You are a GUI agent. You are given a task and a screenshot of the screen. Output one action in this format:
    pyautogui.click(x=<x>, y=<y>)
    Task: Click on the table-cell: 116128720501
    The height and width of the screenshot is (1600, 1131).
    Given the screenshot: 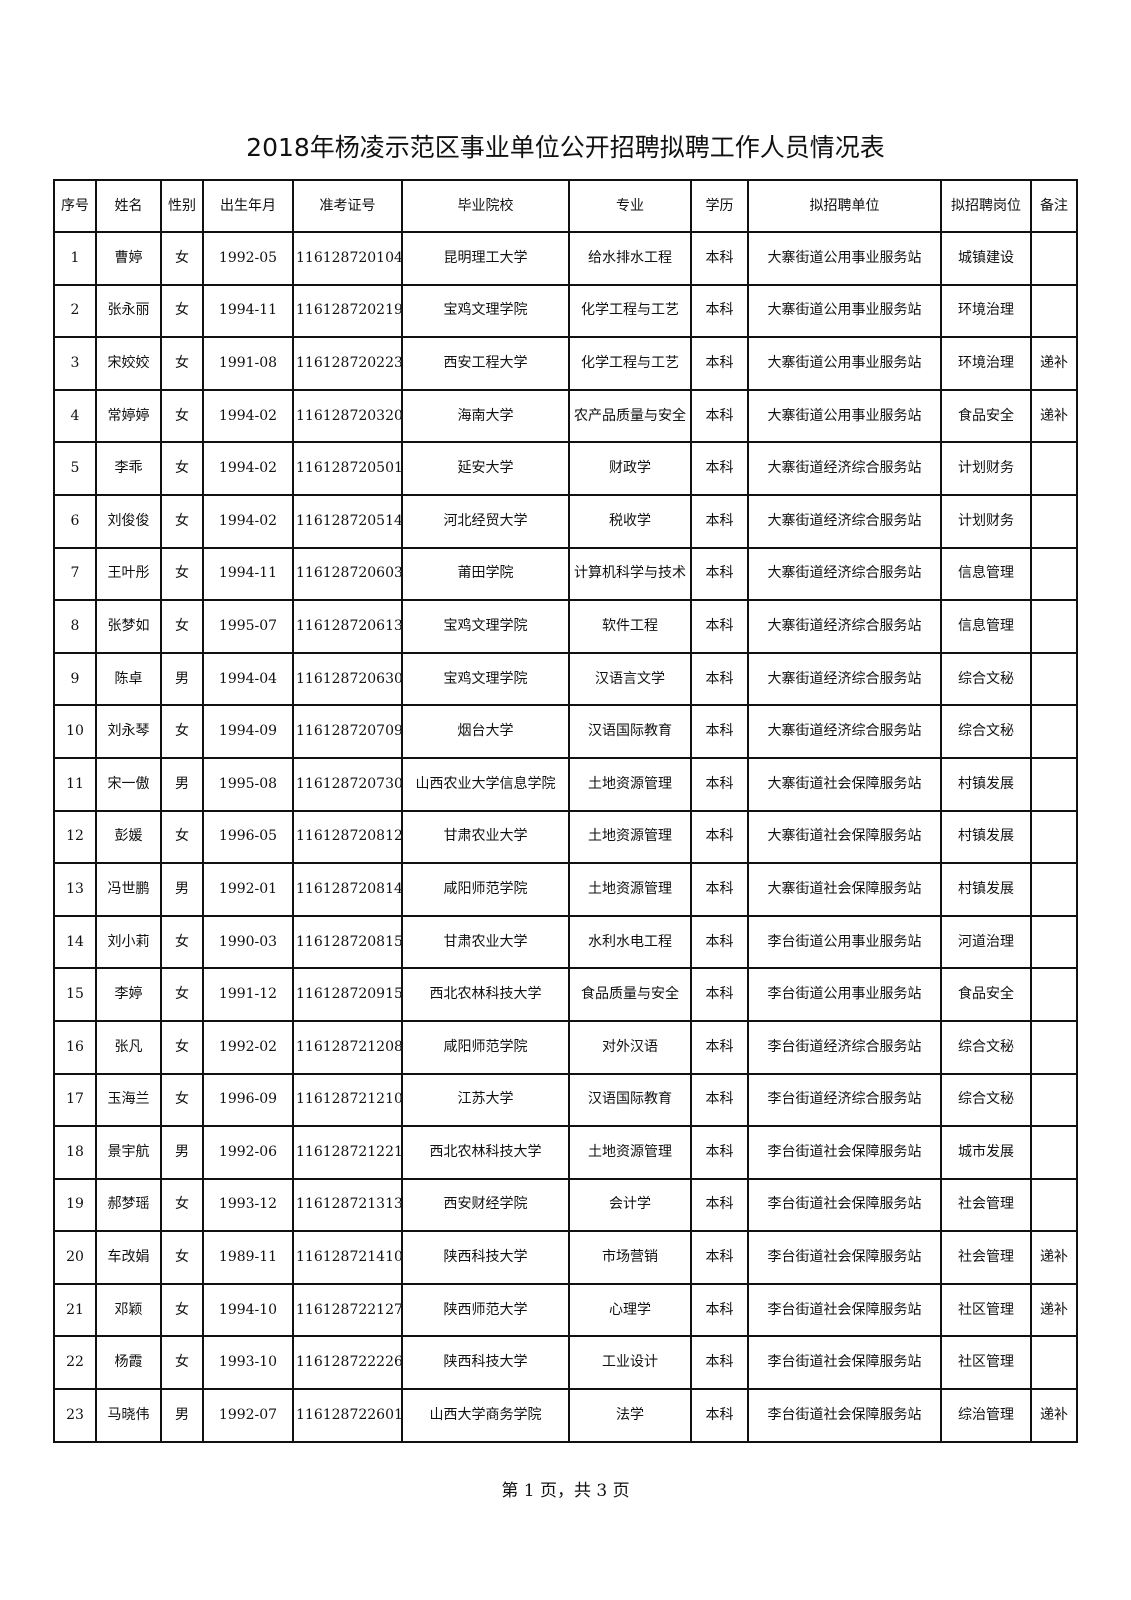 What is the action you would take?
    pyautogui.click(x=347, y=468)
    